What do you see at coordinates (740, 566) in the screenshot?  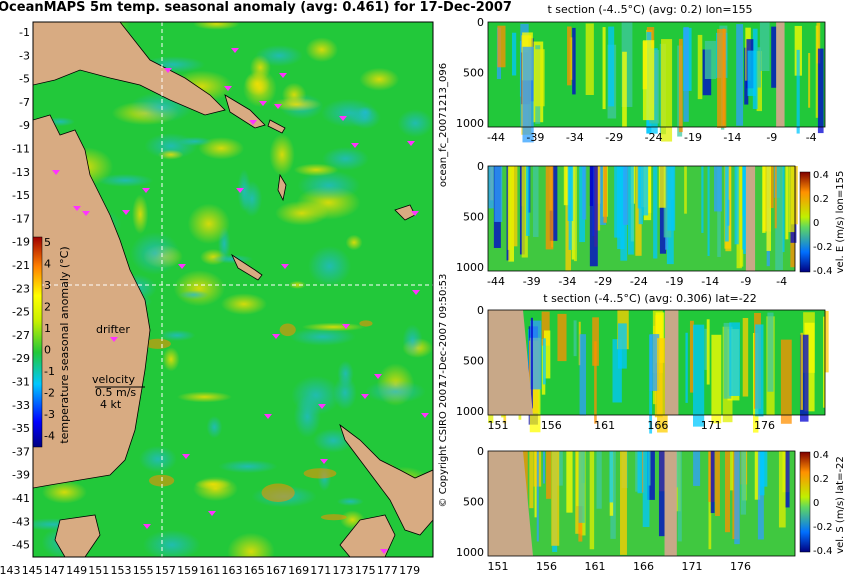 I see `section-x-tick: 176` at bounding box center [740, 566].